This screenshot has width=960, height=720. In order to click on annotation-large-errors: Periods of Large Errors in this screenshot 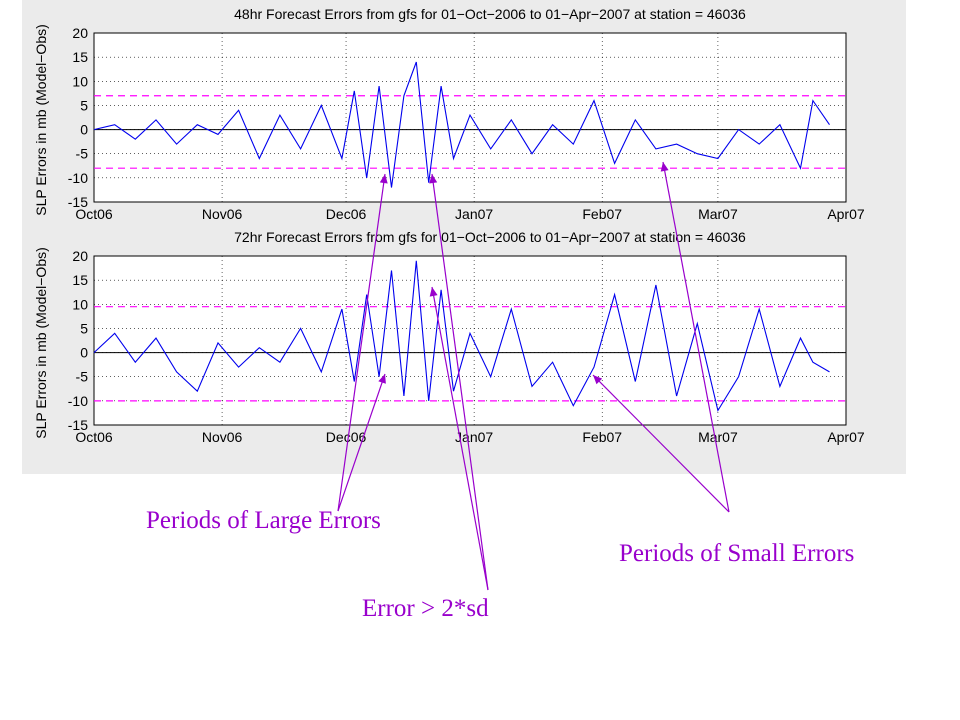, I will do `click(263, 520)`.